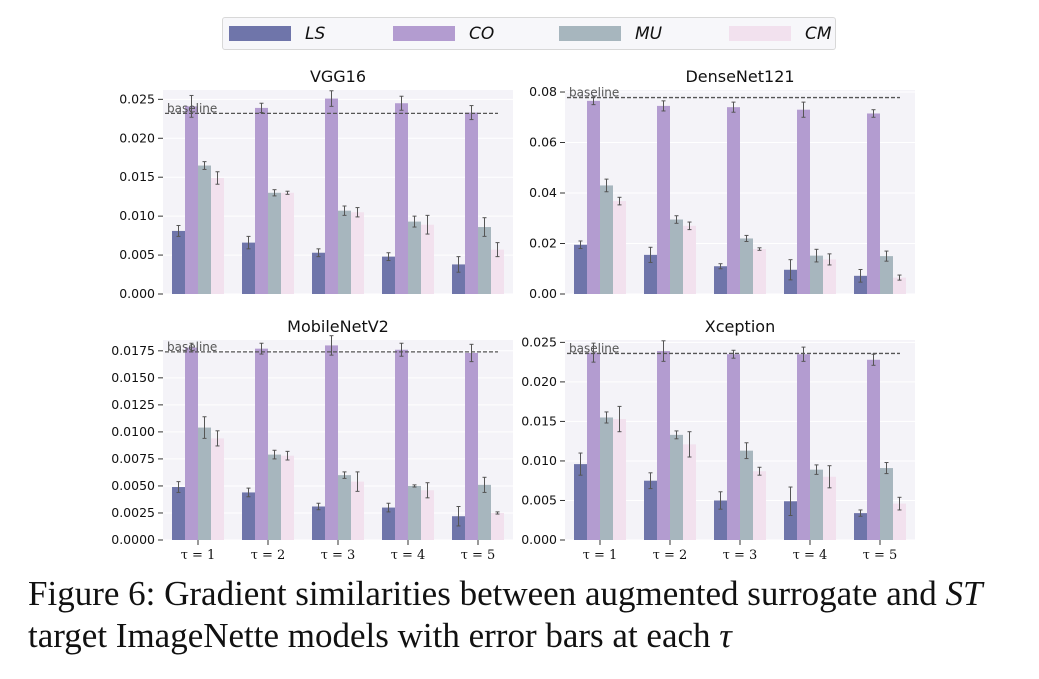 Image resolution: width=1039 pixels, height=679 pixels. I want to click on legend-item-ls: LS, so click(277, 33).